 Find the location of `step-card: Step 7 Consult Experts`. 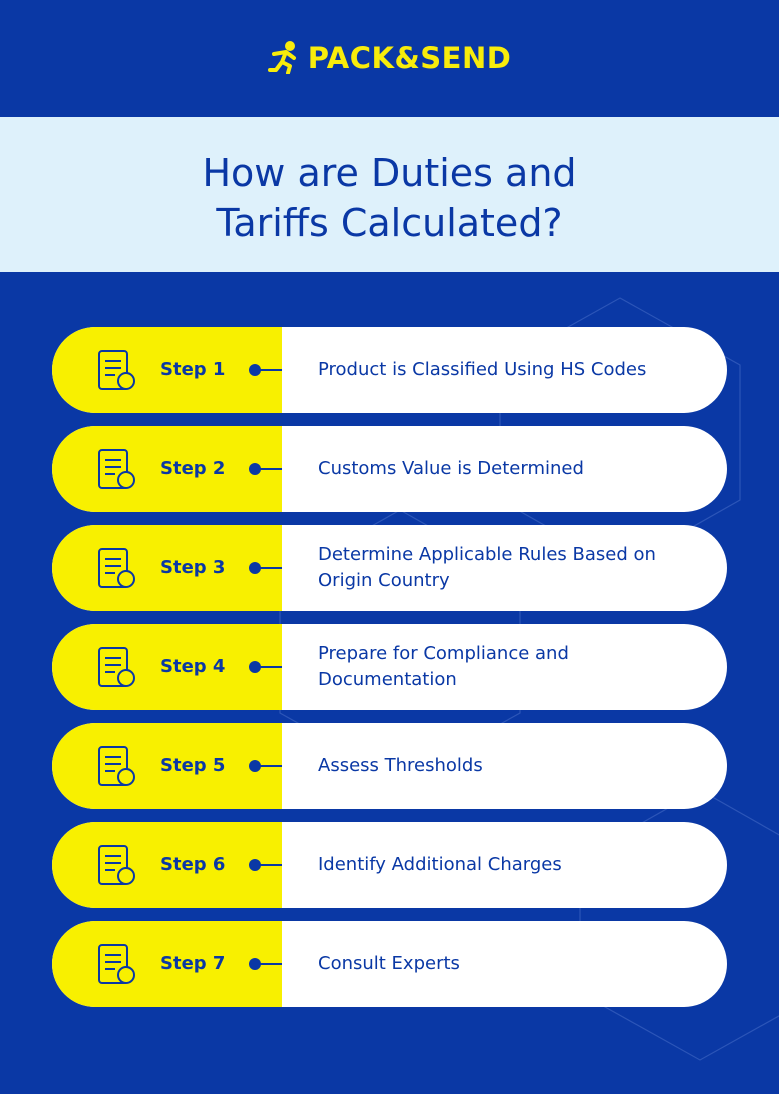

step-card: Step 7 Consult Experts is located at coordinates (389, 964).